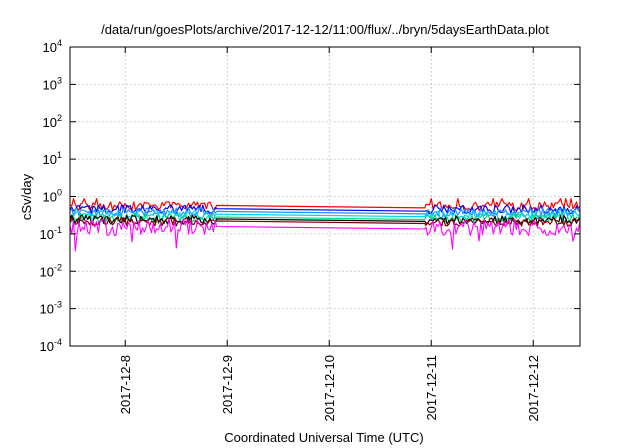 The height and width of the screenshot is (448, 640). I want to click on x-tick-label: 2017-12-10, so click(329, 388).